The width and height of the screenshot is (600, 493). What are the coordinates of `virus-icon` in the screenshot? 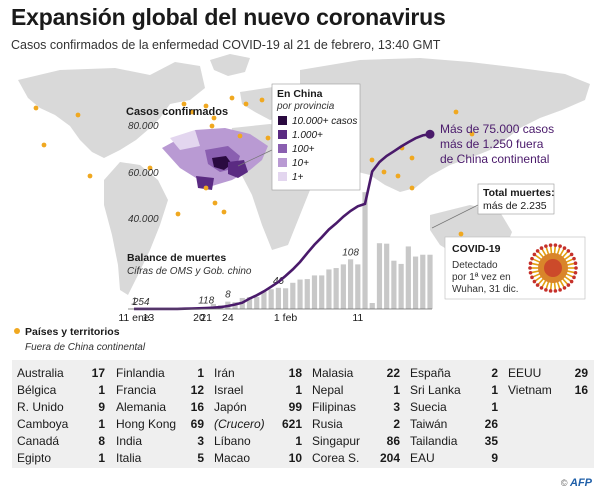 It's located at (553, 268).